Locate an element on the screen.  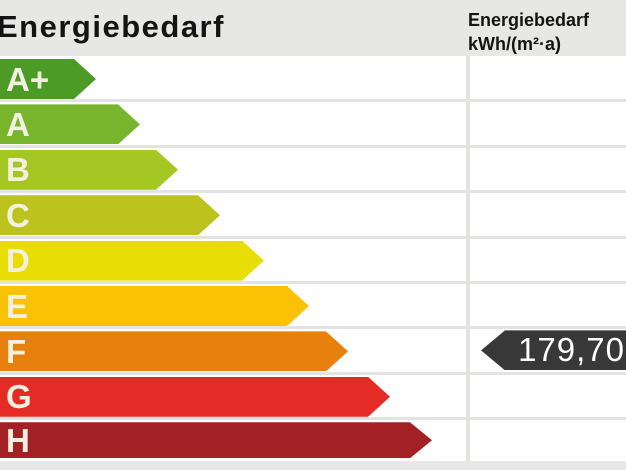
value-text: 179,70 is located at coordinates (571, 350).